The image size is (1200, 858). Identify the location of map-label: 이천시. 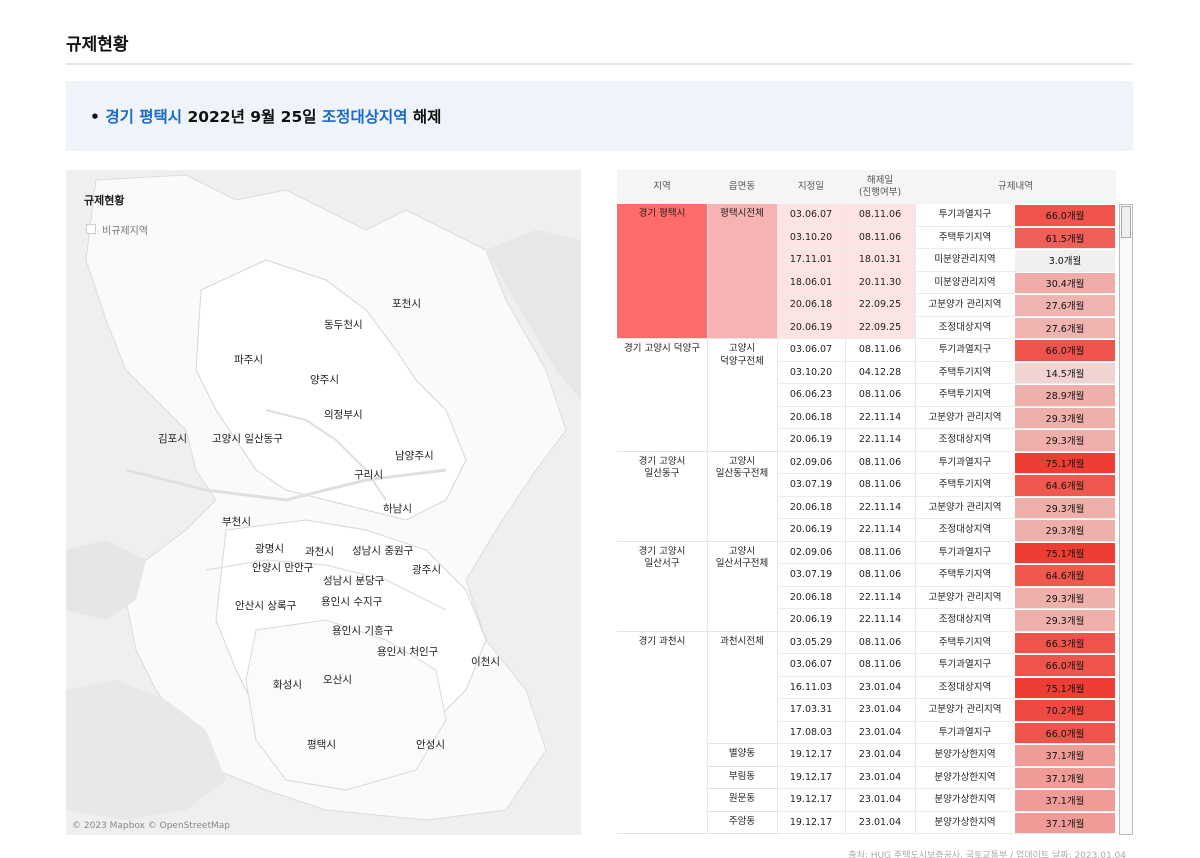
(485, 662).